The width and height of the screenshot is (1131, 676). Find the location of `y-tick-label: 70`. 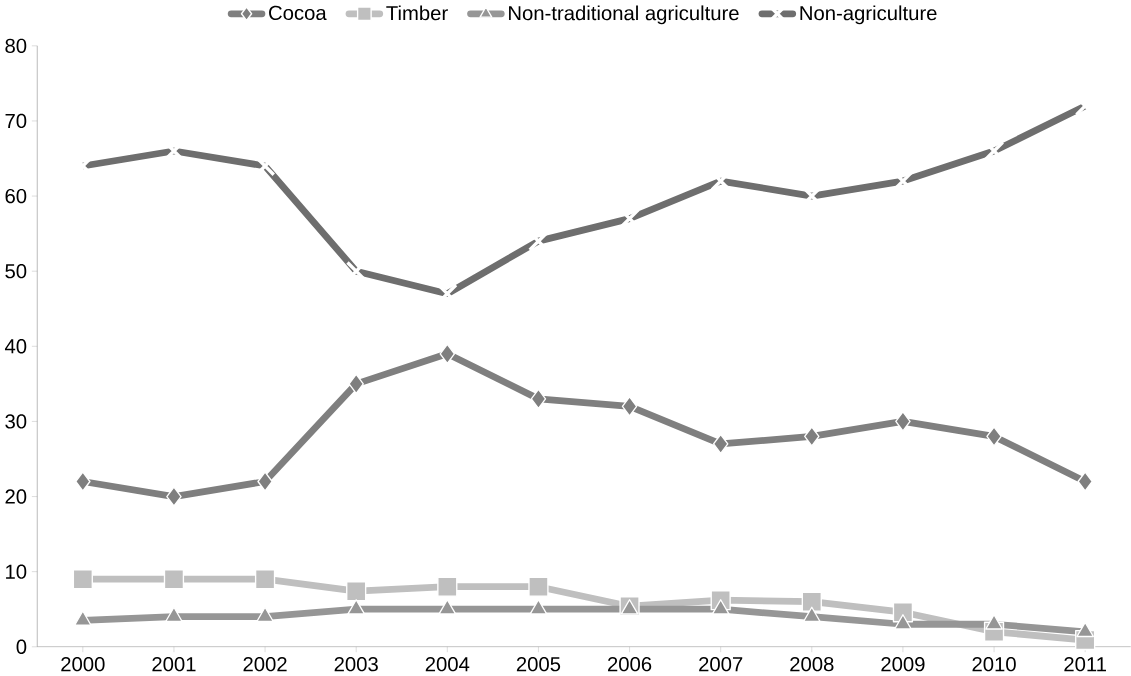

y-tick-label: 70 is located at coordinates (16, 121).